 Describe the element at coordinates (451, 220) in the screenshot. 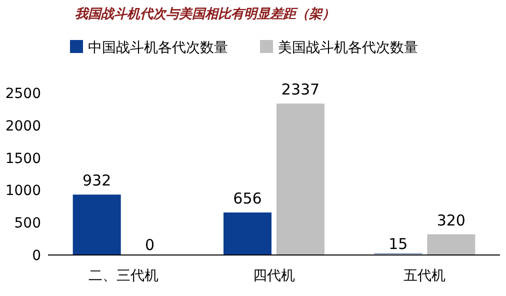

I see `data-label: 320` at that location.